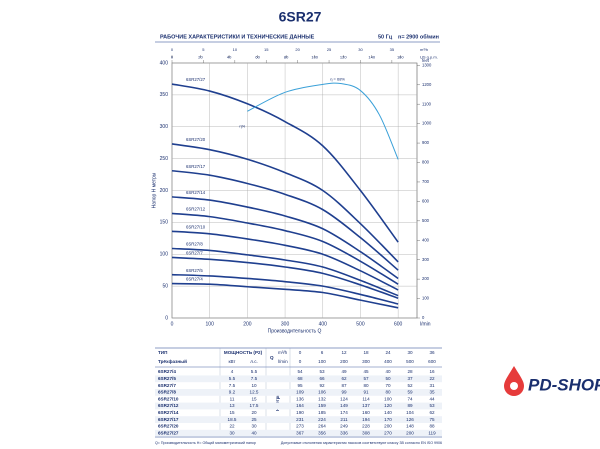 The width and height of the screenshot is (600, 449). I want to click on x3-tick-label: 80, so click(286, 57).